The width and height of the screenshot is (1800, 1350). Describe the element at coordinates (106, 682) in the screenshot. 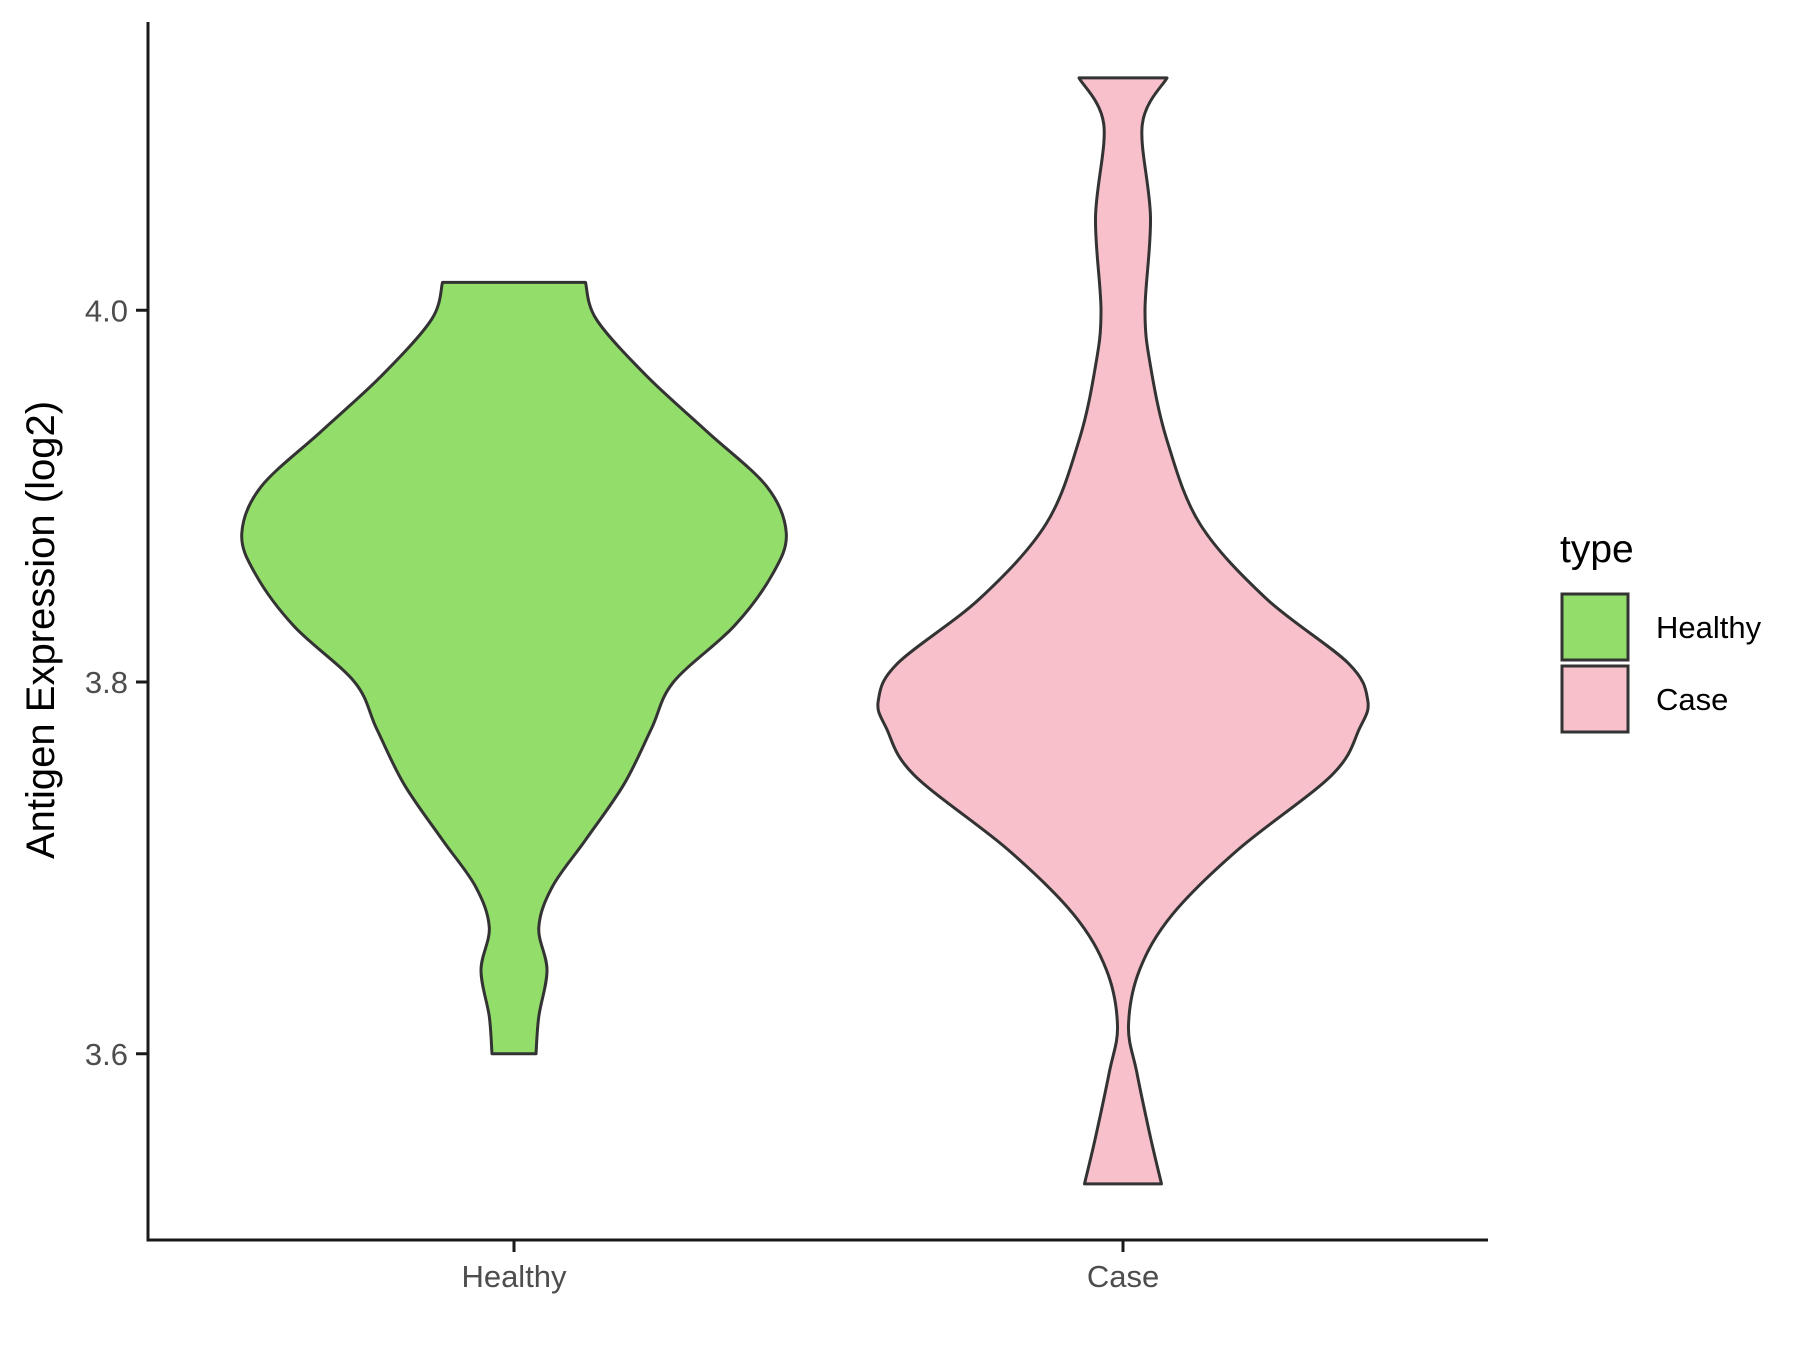

I see `y-tick-label: 3.8` at that location.